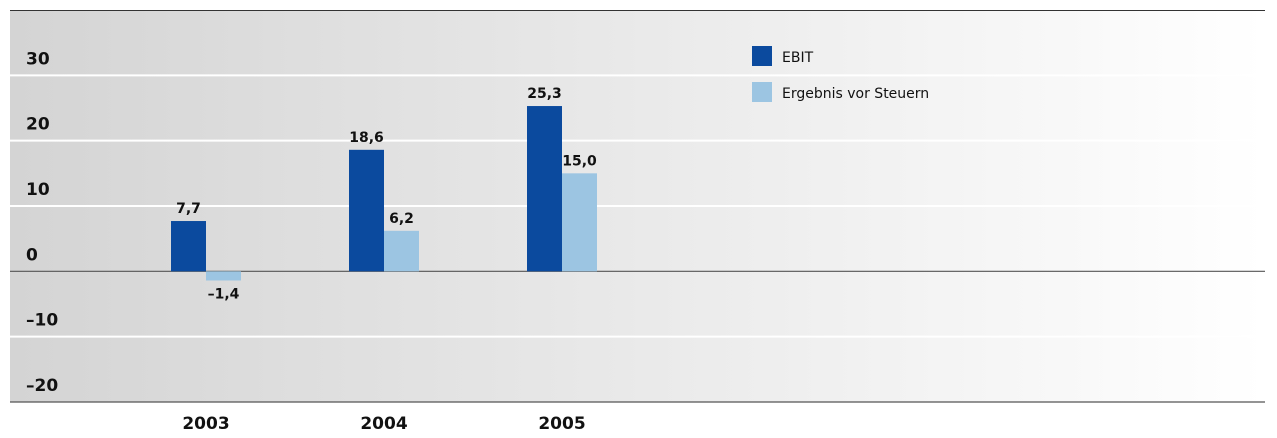 The height and width of the screenshot is (438, 1277). I want to click on y-tick-label: –10, so click(42, 321).